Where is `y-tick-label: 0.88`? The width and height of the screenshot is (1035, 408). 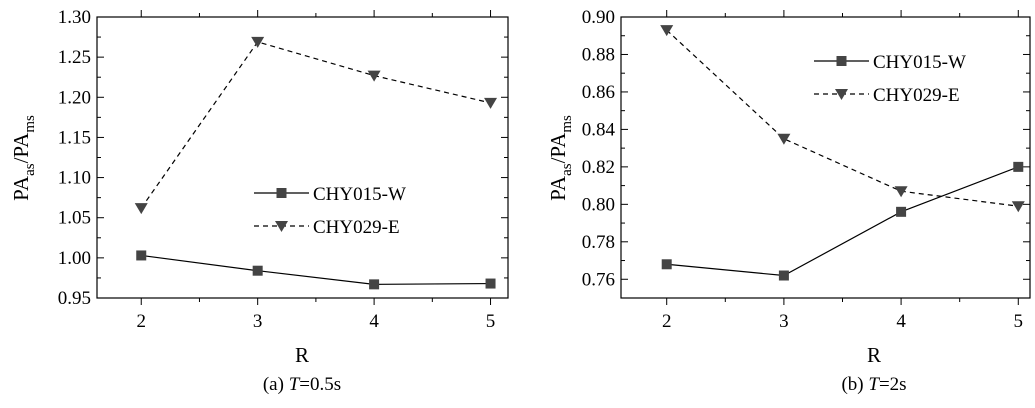
y-tick-label: 0.88 is located at coordinates (598, 54).